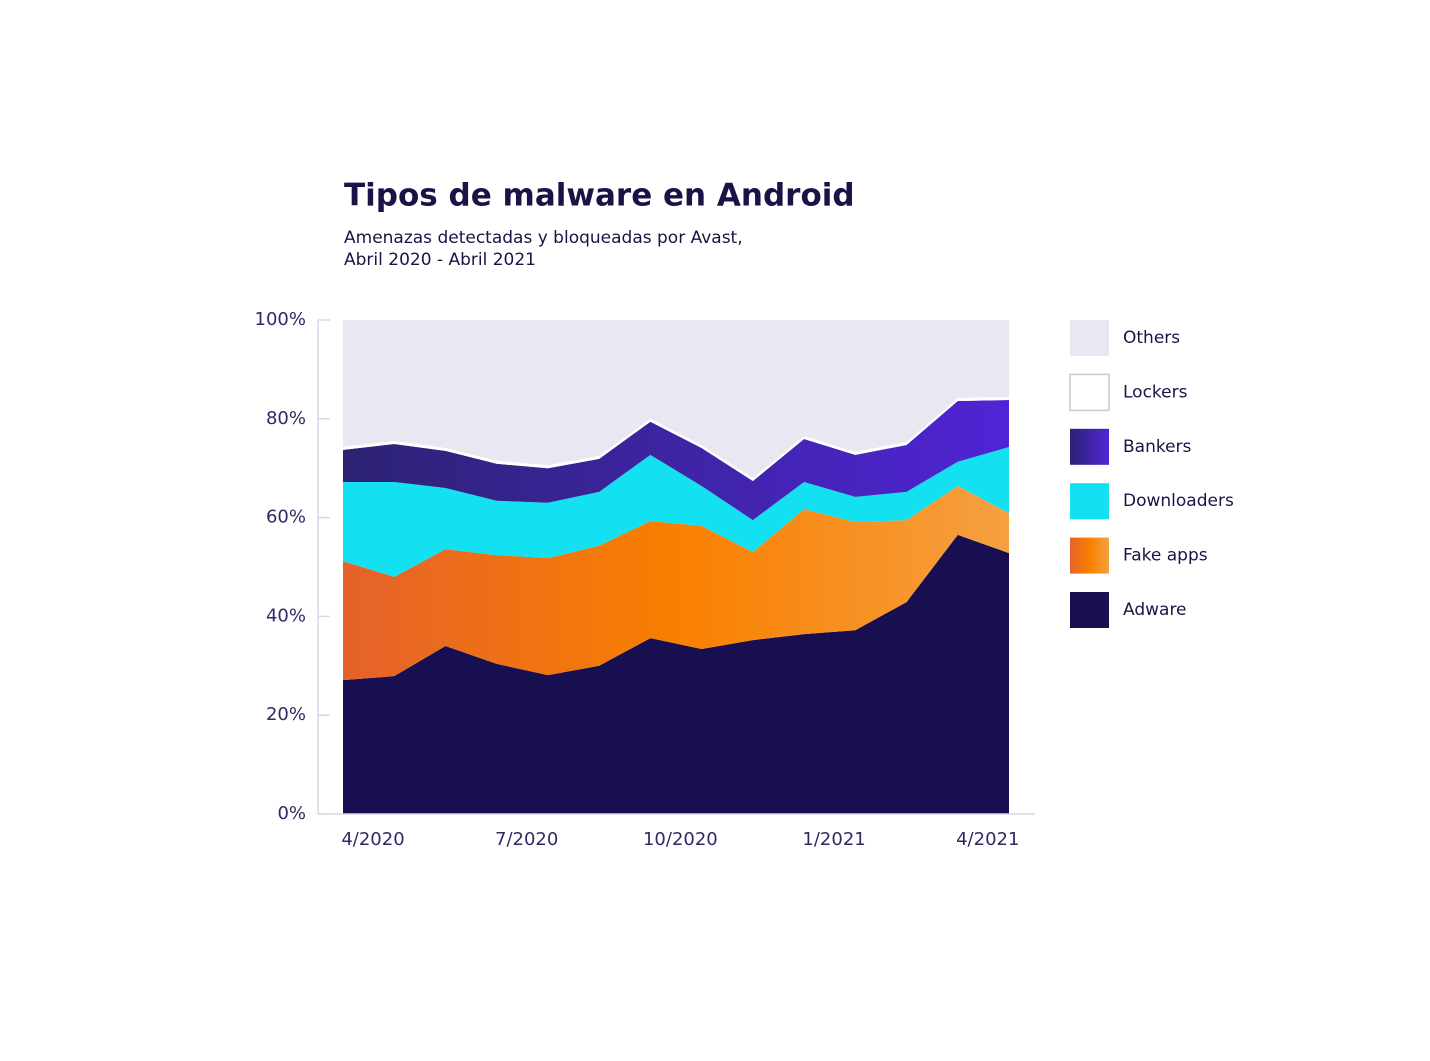 Image resolution: width=1430 pixels, height=1061 pixels. Describe the element at coordinates (372, 839) in the screenshot. I see `x-tick-label: 4/2020` at that location.